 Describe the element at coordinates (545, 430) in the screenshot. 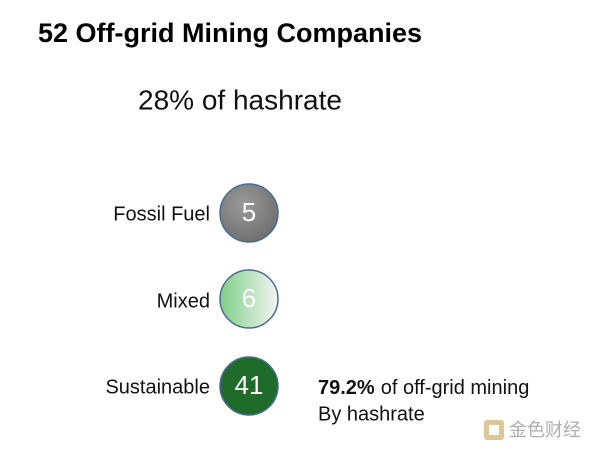

I see `watermark: 金色财经` at that location.